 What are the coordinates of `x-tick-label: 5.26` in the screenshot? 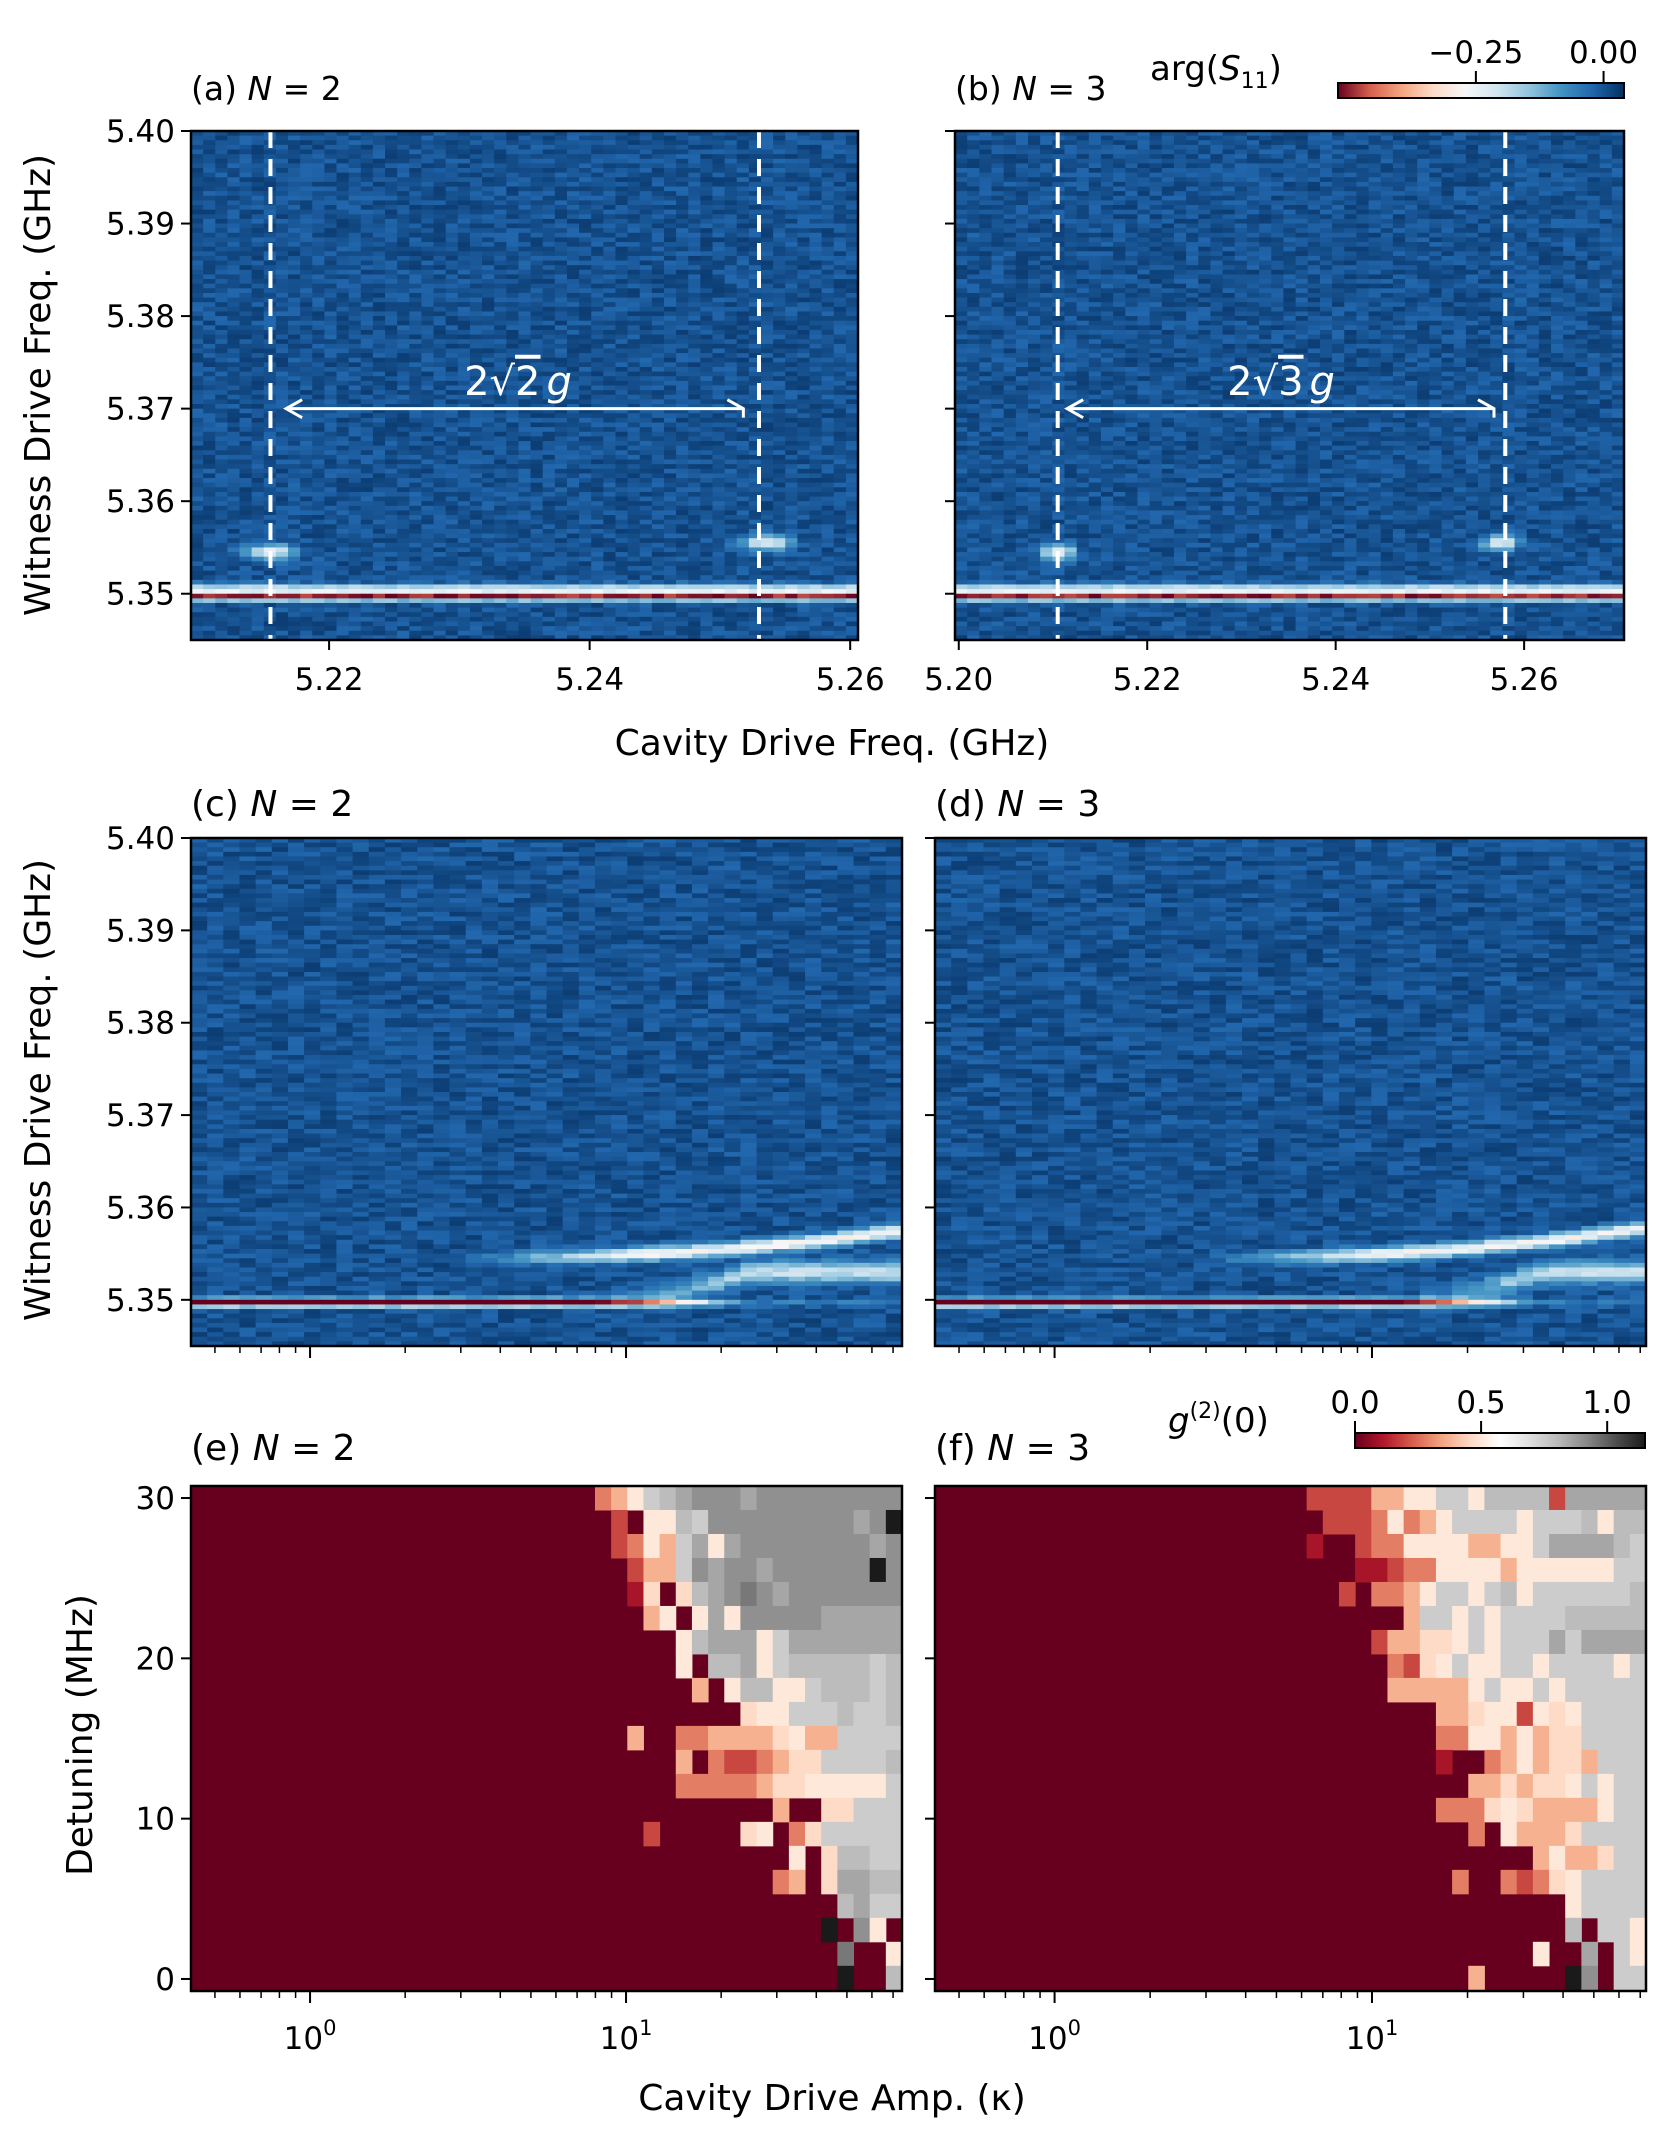 It's located at (1524, 680).